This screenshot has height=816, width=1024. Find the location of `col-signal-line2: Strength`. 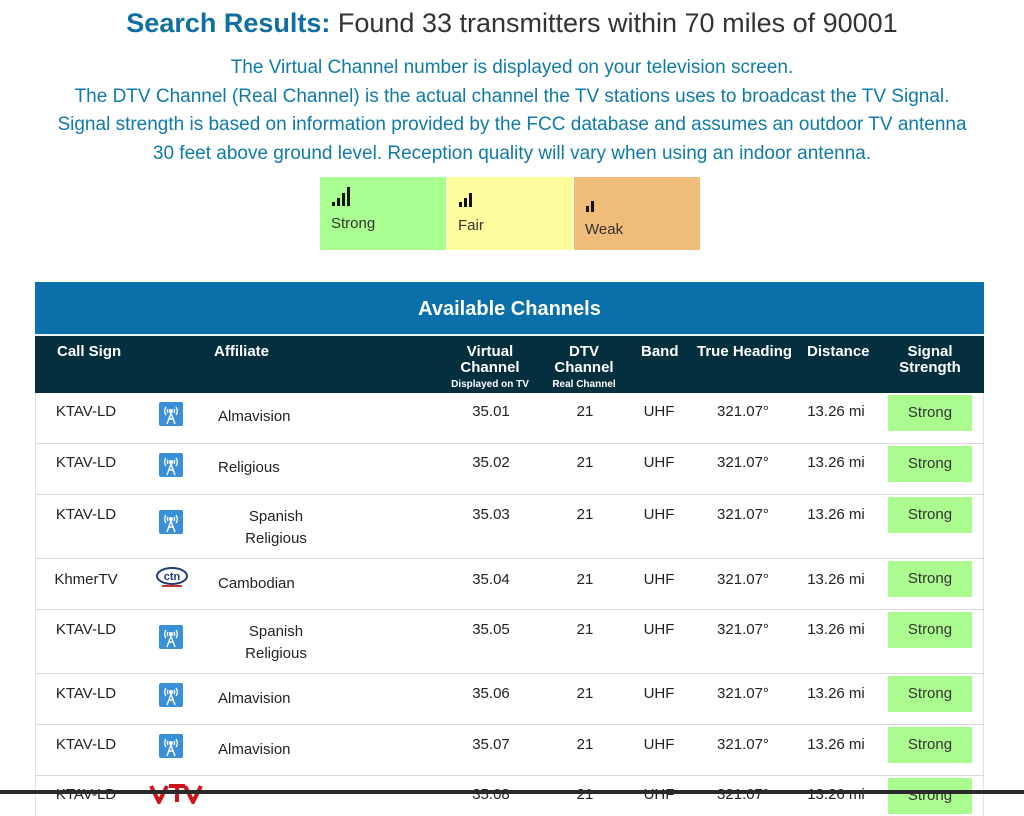

col-signal-line2: Strength is located at coordinates (930, 367).